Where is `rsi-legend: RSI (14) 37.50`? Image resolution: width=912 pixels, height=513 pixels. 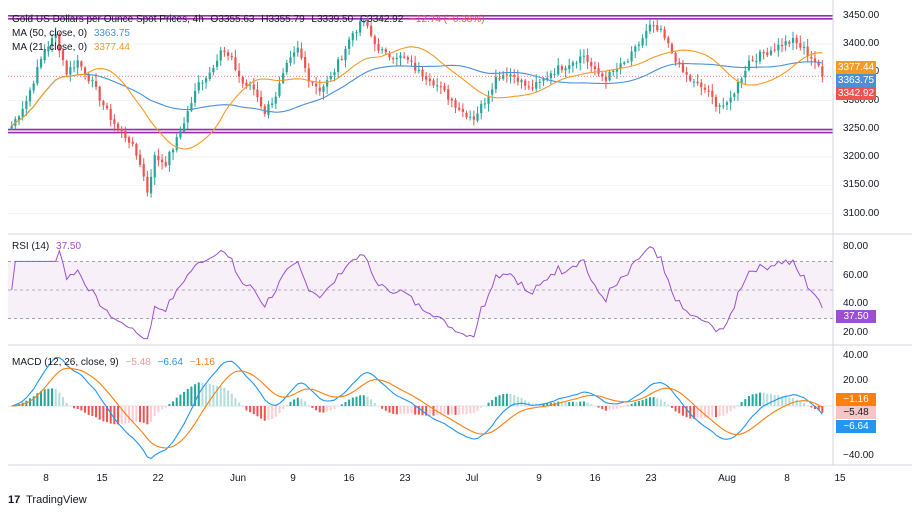
rsi-legend: RSI (14) 37.50 is located at coordinates (48, 246).